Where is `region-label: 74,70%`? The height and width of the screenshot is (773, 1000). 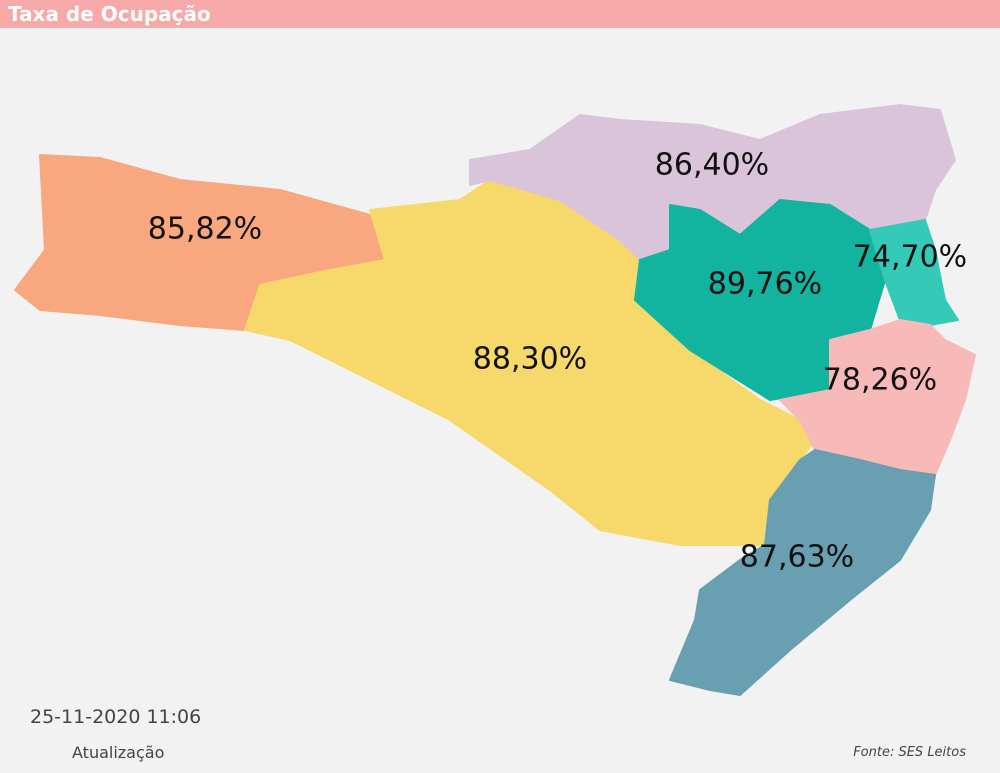
region-label: 74,70% is located at coordinates (910, 257).